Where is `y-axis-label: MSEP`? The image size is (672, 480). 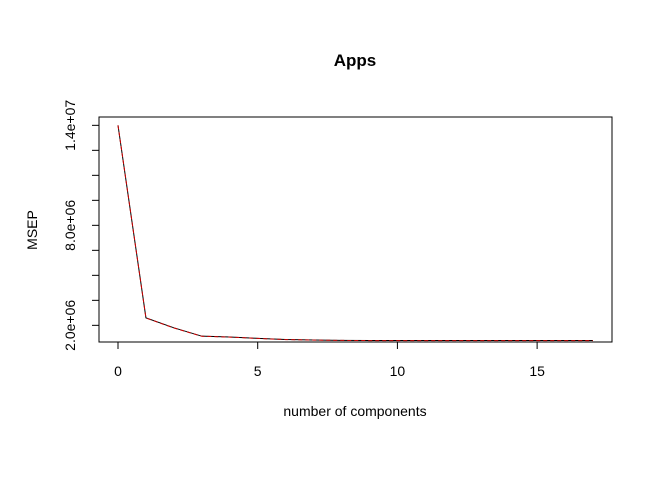
y-axis-label: MSEP is located at coordinates (32, 230).